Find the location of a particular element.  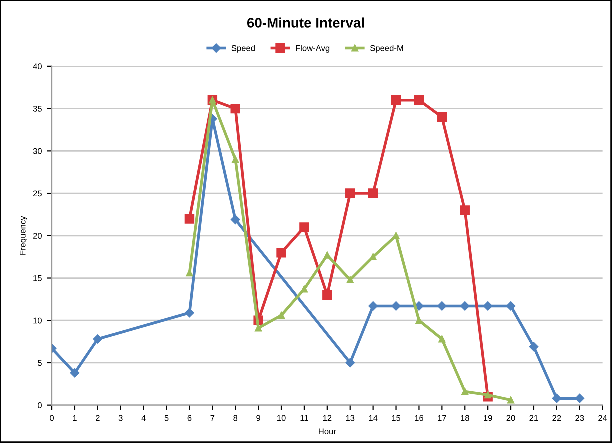

x-tick-label: 3 is located at coordinates (120, 418).